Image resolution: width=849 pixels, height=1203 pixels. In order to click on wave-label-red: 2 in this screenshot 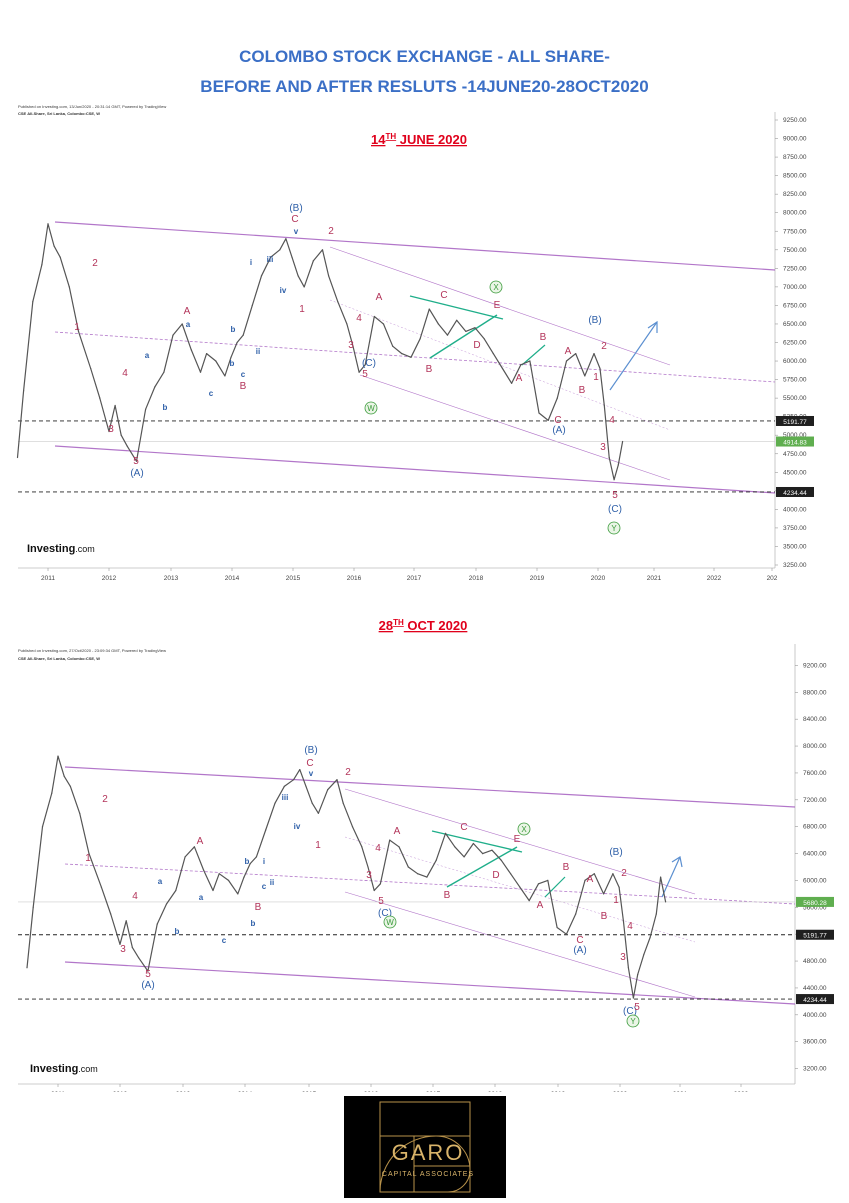, I will do `click(604, 346)`.